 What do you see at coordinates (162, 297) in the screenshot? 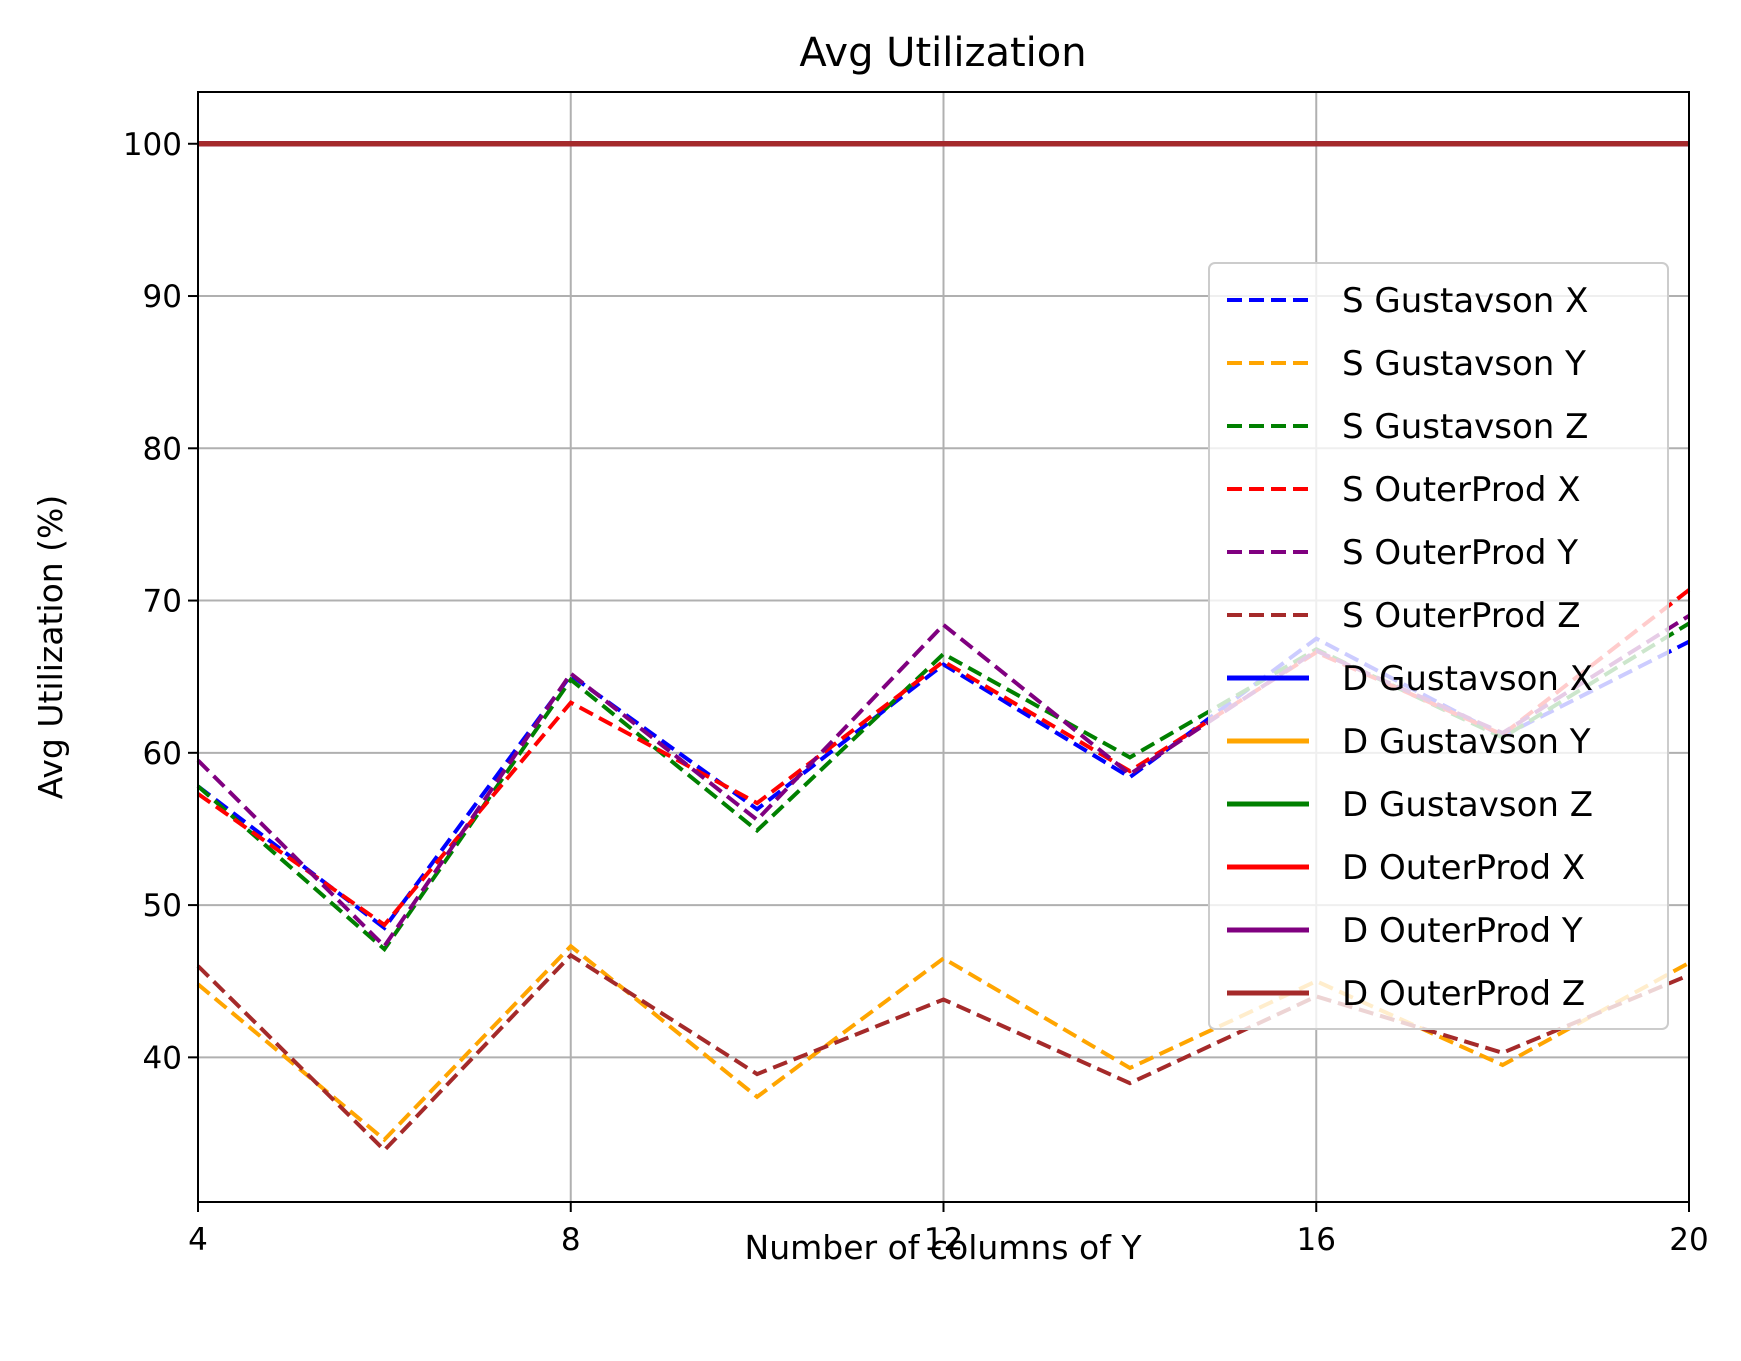
I see `y-tick-label: 90` at bounding box center [162, 297].